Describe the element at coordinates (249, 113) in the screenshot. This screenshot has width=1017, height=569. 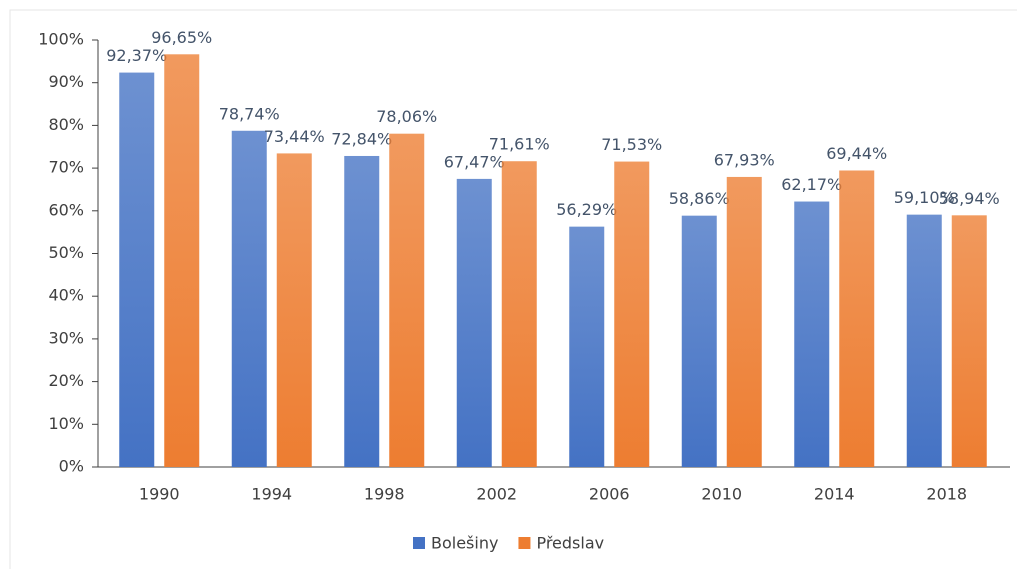
I see `data-label: 78,74%` at that location.